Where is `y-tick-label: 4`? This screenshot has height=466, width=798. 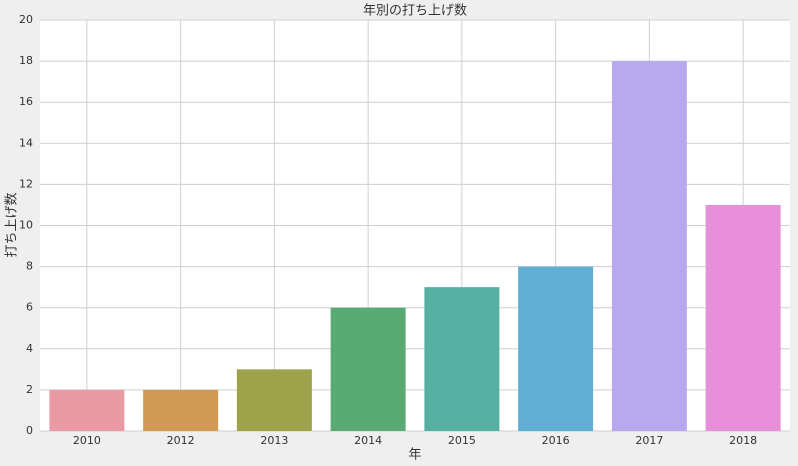 y-tick-label: 4 is located at coordinates (29, 348).